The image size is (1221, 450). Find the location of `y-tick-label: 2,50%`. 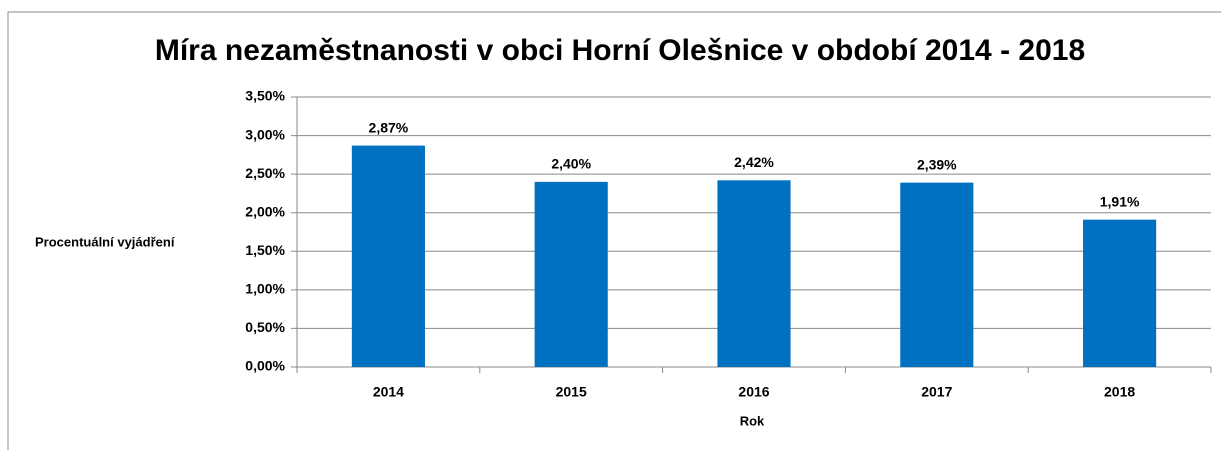

y-tick-label: 2,50% is located at coordinates (265, 173).